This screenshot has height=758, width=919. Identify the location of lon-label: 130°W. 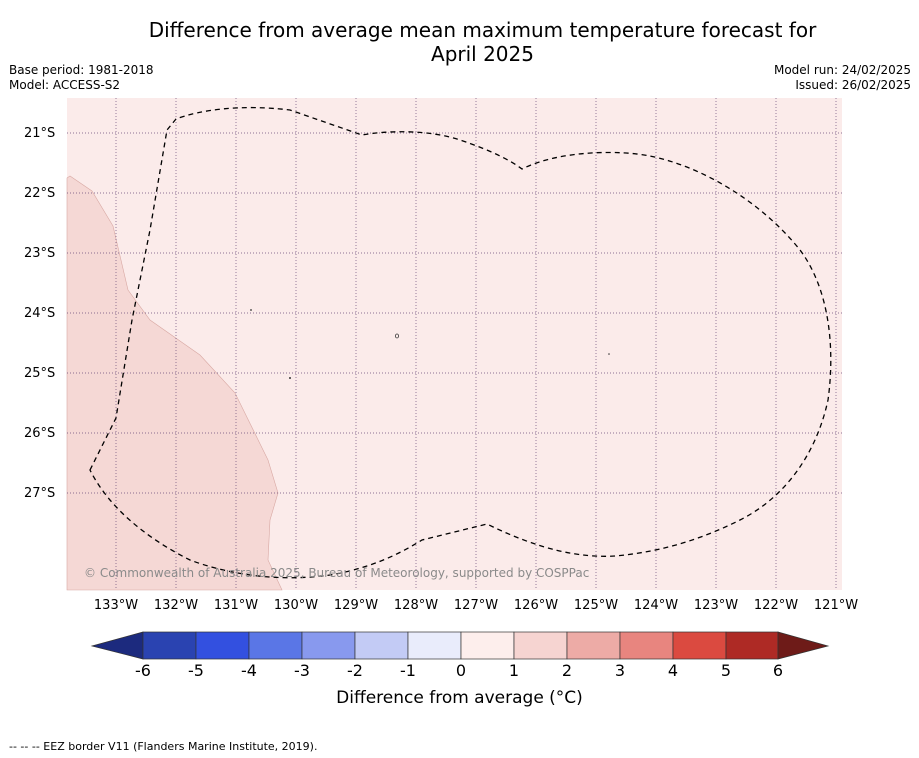
(296, 605).